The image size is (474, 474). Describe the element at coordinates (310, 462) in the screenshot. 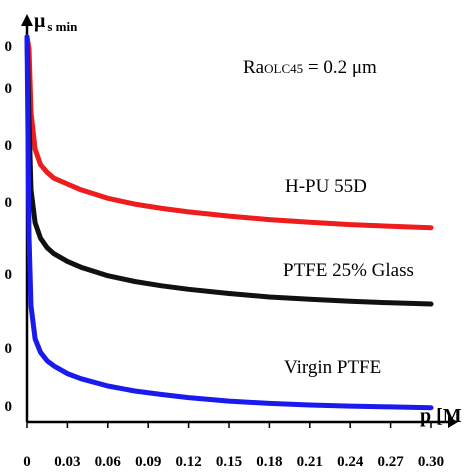

I see `x-tick-label: 0.21` at that location.